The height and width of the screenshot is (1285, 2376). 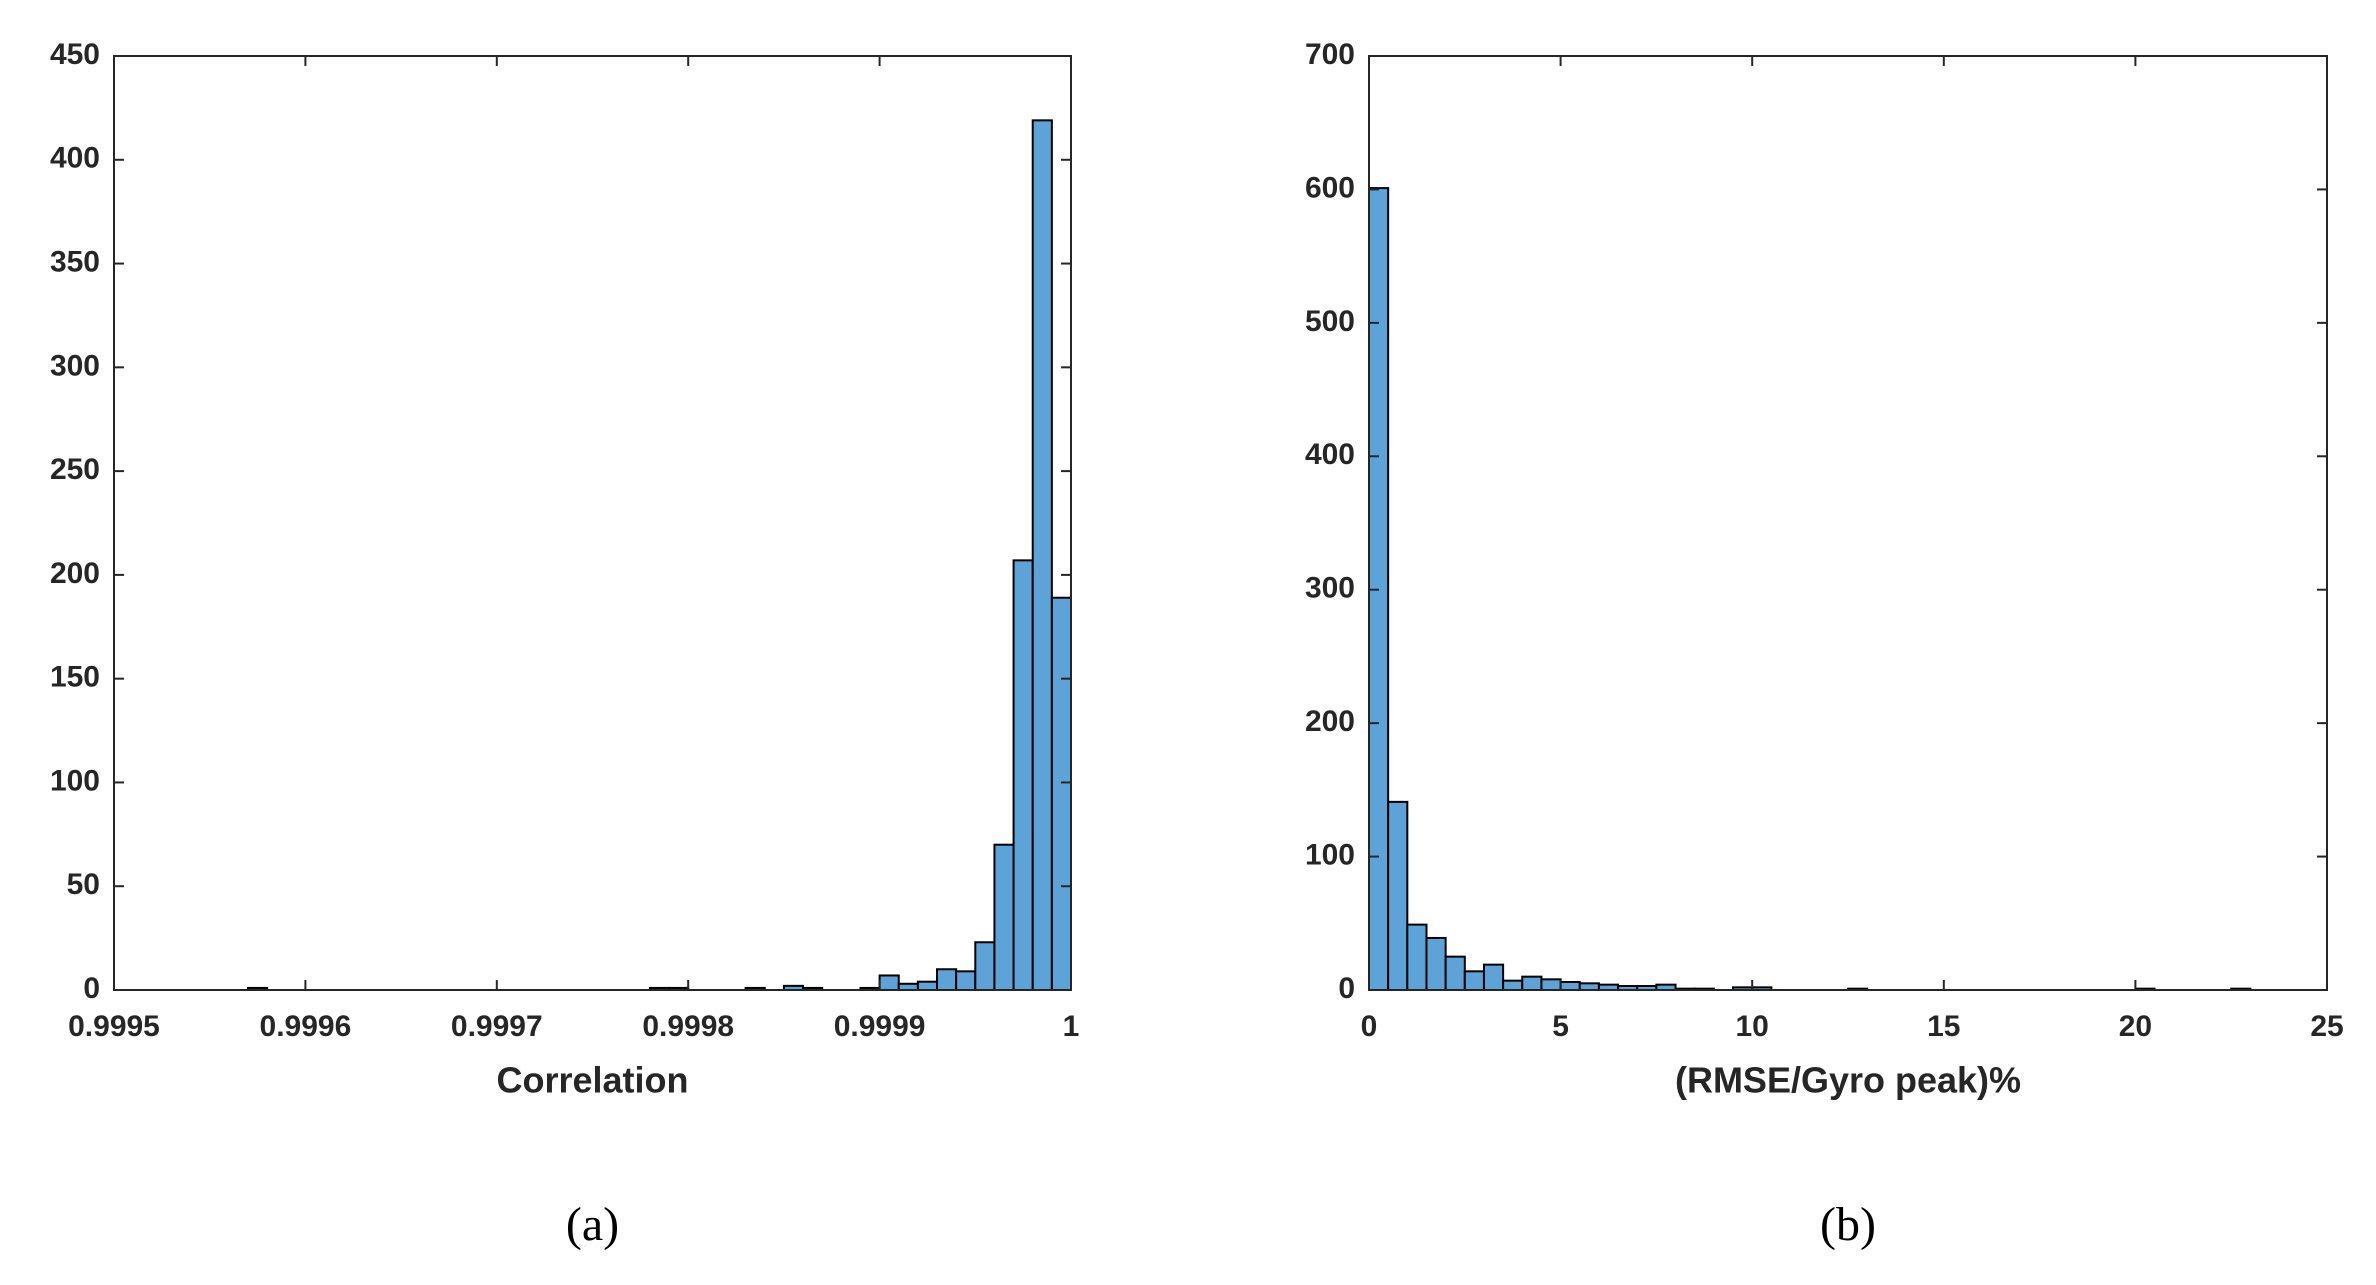 I want to click on x-tick-label: 5, so click(x=1560, y=1026).